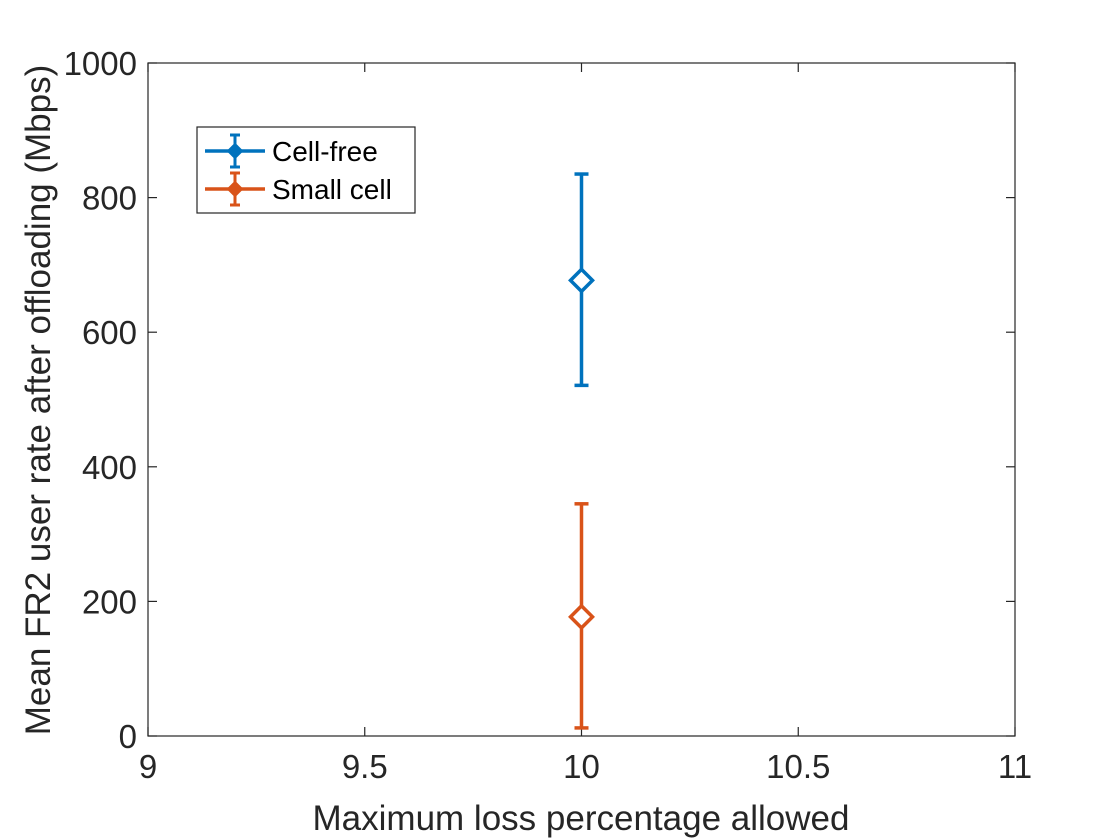 This screenshot has width=1120, height=840. What do you see at coordinates (798, 766) in the screenshot?
I see `x-tick-label: 10.5` at bounding box center [798, 766].